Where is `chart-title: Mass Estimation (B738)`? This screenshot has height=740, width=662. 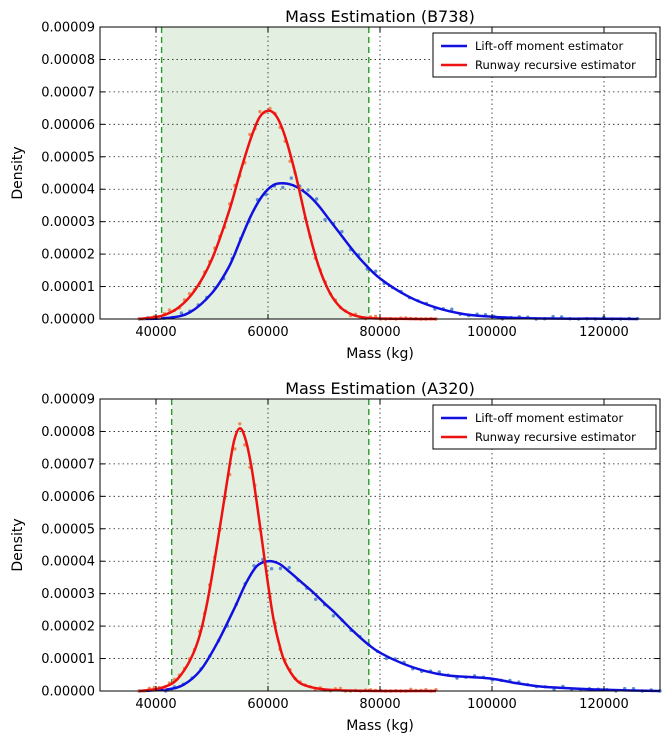 chart-title: Mass Estimation (B738) is located at coordinates (380, 16).